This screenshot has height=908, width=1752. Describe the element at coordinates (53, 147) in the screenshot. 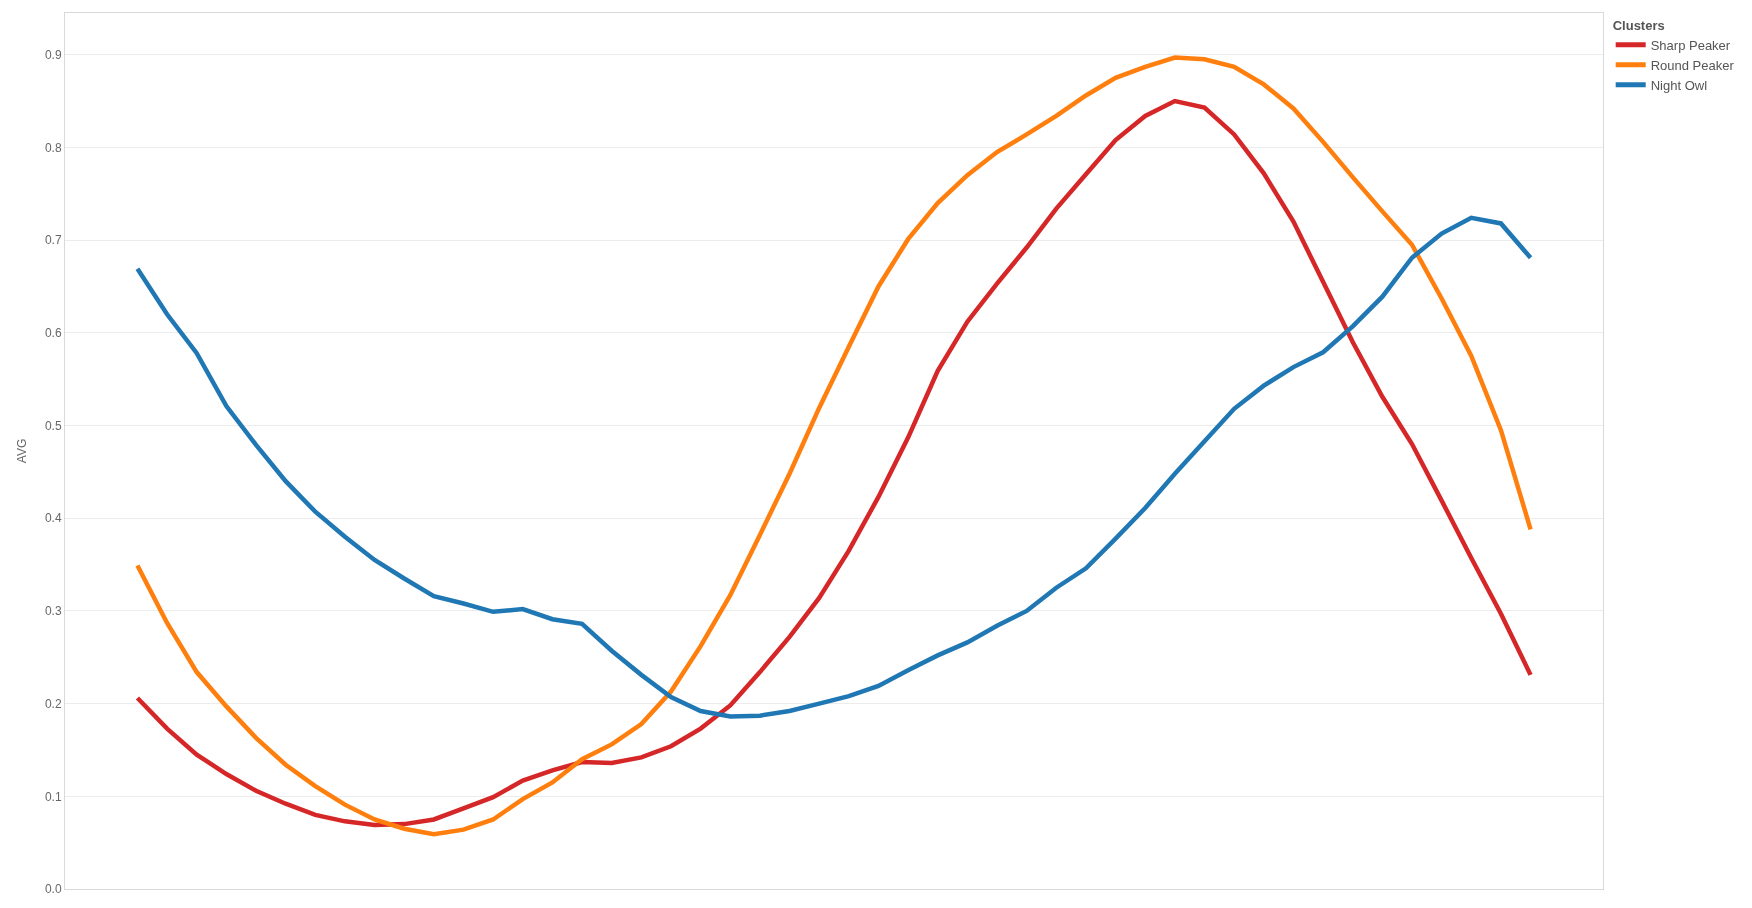

I see `y-tick-label: 0.8` at that location.